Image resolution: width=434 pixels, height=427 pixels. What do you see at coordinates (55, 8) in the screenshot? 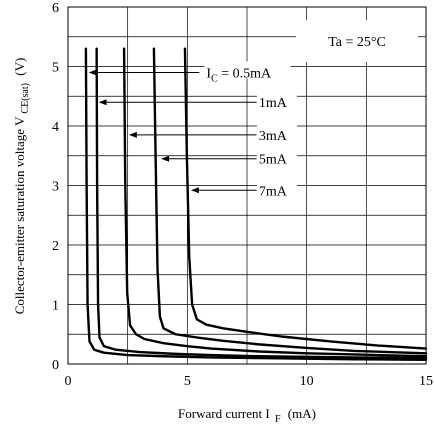
I see `y-tick-label: 6` at bounding box center [55, 8].